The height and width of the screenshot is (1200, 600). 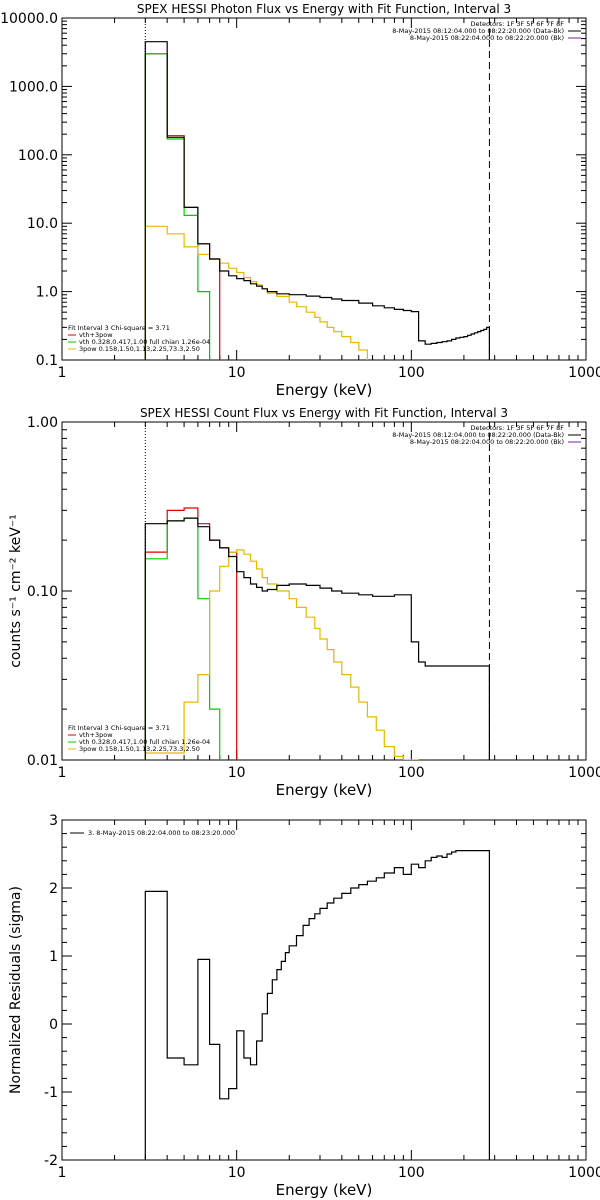 I want to click on y-tick-label: 1.0, so click(x=47, y=293).